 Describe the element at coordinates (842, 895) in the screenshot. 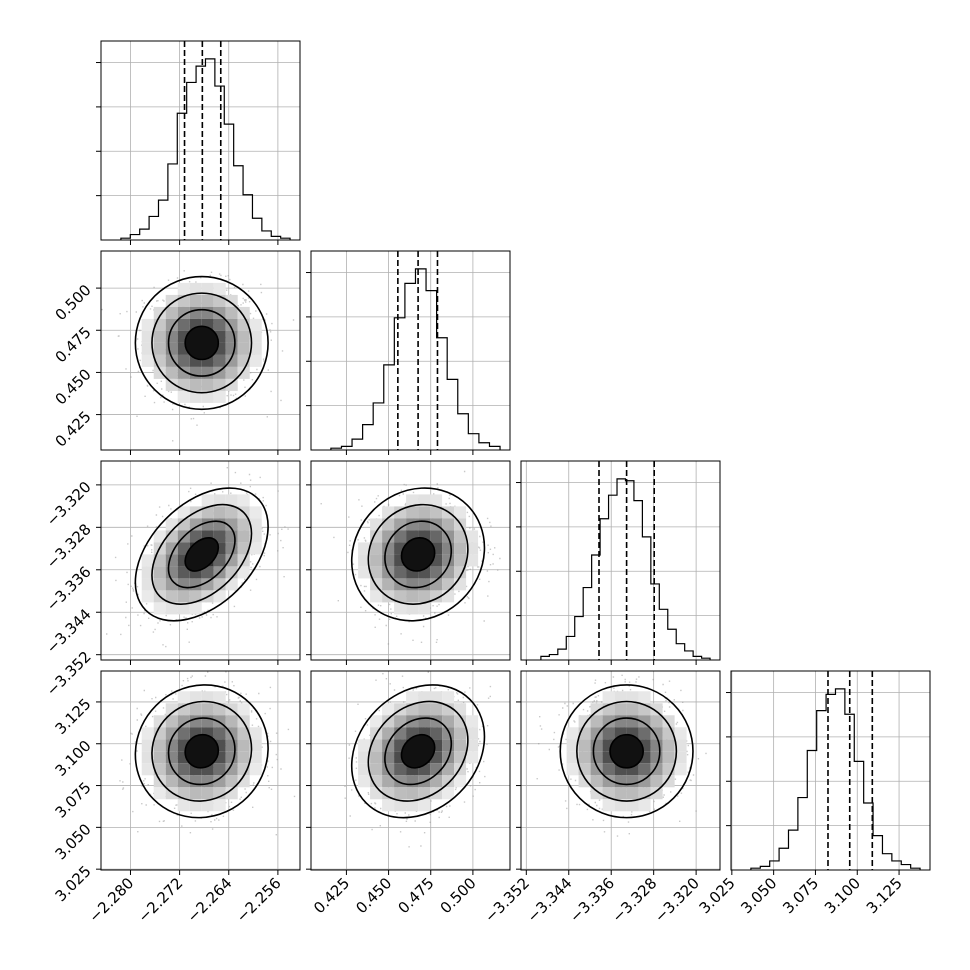

I see `x-tick-label: 3.100` at that location.